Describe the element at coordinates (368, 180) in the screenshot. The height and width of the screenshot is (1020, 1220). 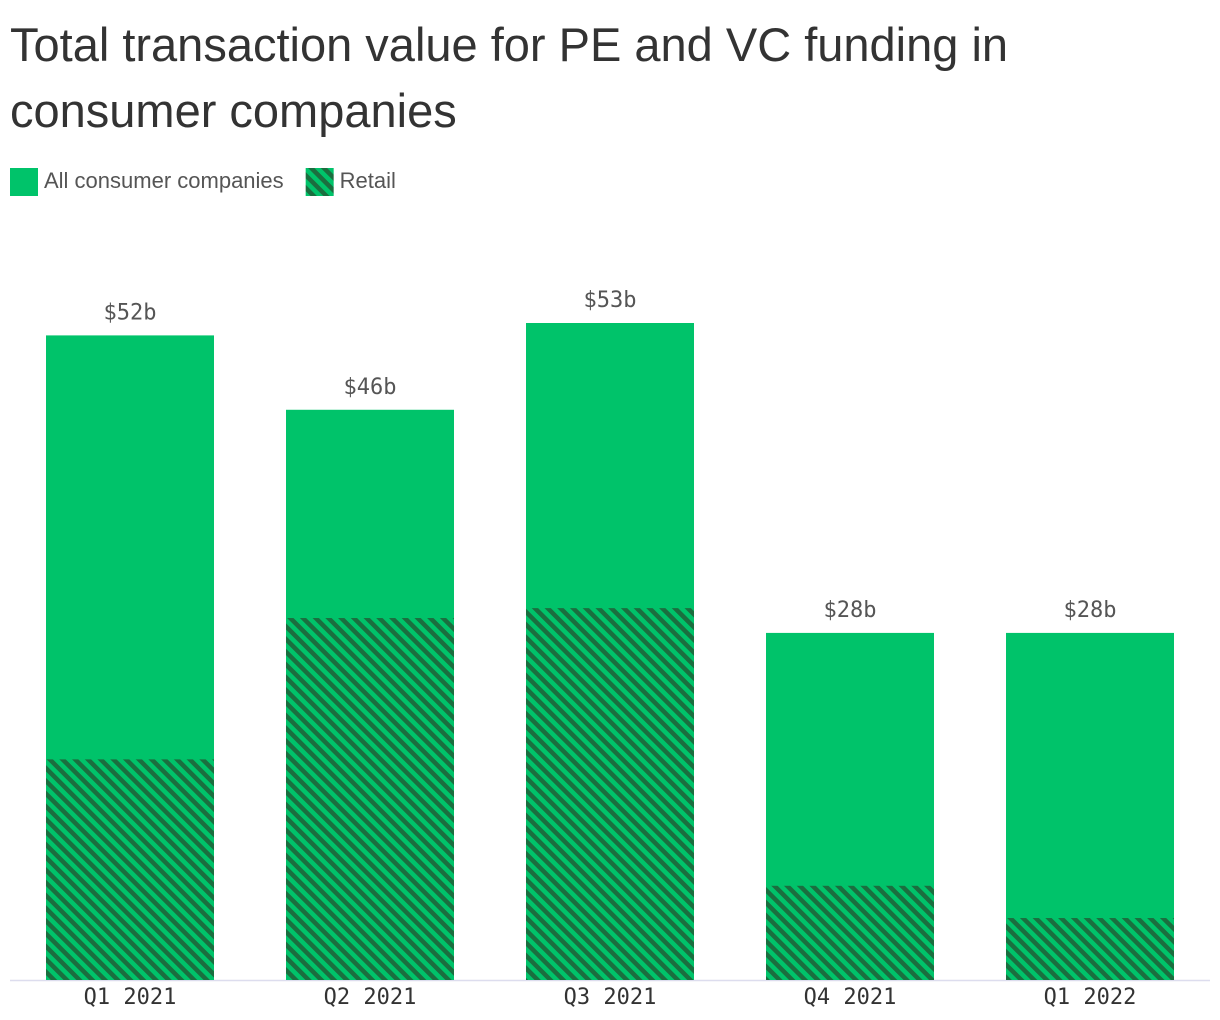
I see `legend-label: Retail` at that location.